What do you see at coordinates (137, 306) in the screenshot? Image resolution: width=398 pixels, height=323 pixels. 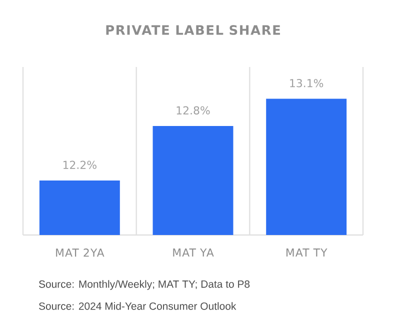 I see `source-note: Source: 2024 Mid-Year Consumer Outlook` at bounding box center [137, 306].